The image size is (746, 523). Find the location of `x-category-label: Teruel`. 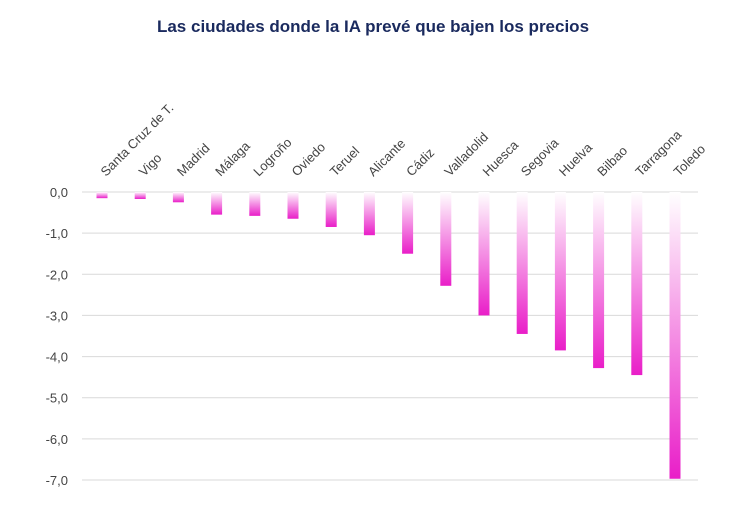

x-category-label: Teruel is located at coordinates (345, 161).